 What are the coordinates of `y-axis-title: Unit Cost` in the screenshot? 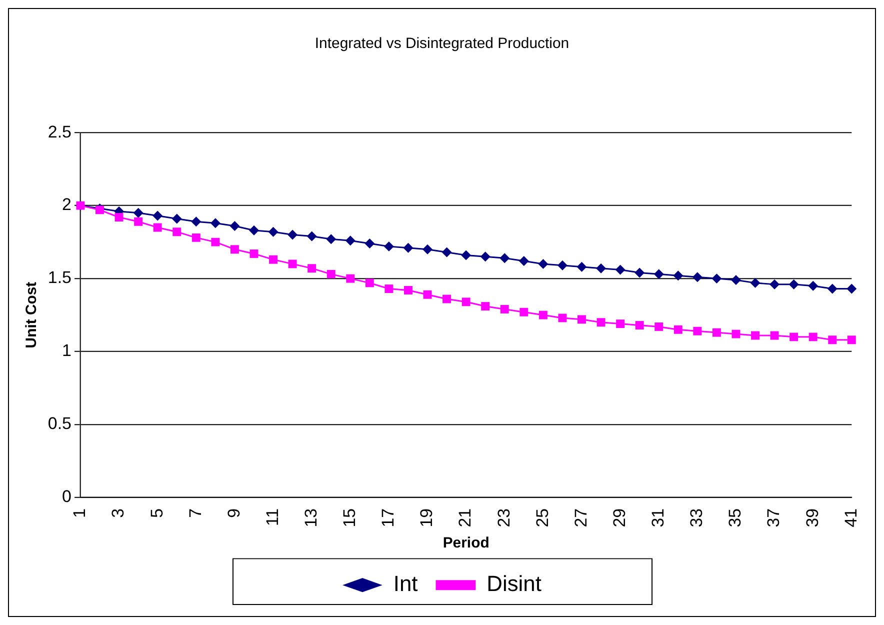 It's located at (31, 315).